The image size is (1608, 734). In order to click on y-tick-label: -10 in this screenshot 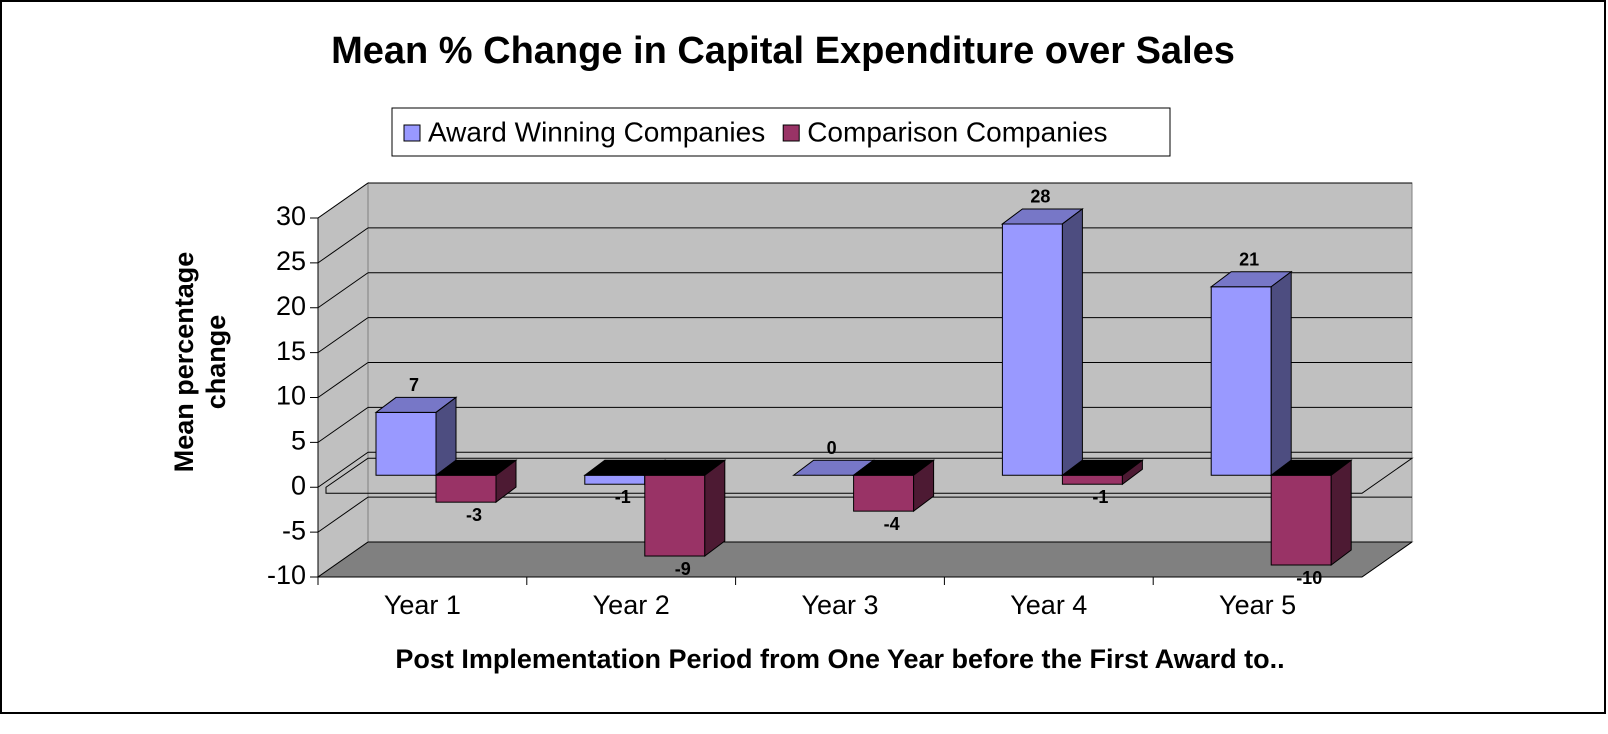, I will do `click(286, 575)`.